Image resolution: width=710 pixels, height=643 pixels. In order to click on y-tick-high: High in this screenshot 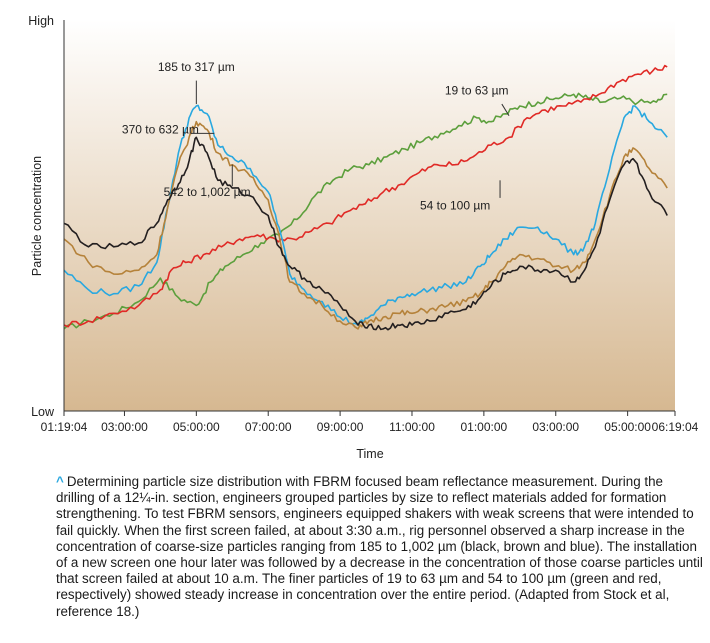, I will do `click(41, 21)`.